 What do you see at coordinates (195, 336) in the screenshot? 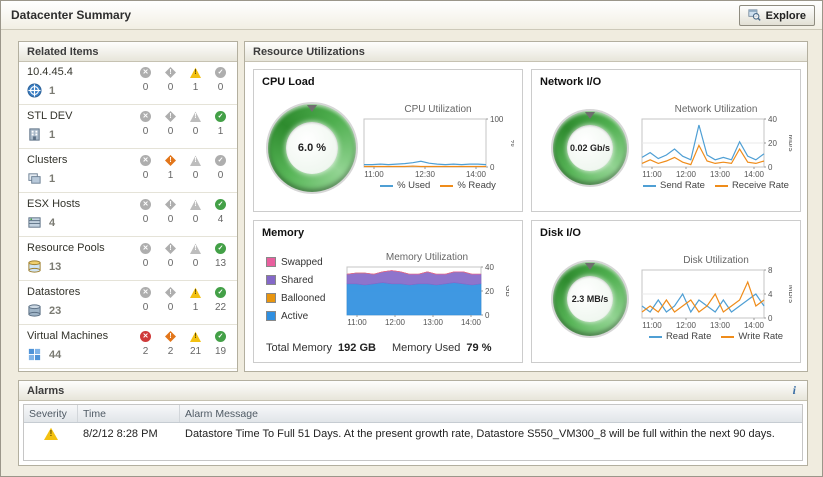
I see `warning-status-icon: !` at bounding box center [195, 336].